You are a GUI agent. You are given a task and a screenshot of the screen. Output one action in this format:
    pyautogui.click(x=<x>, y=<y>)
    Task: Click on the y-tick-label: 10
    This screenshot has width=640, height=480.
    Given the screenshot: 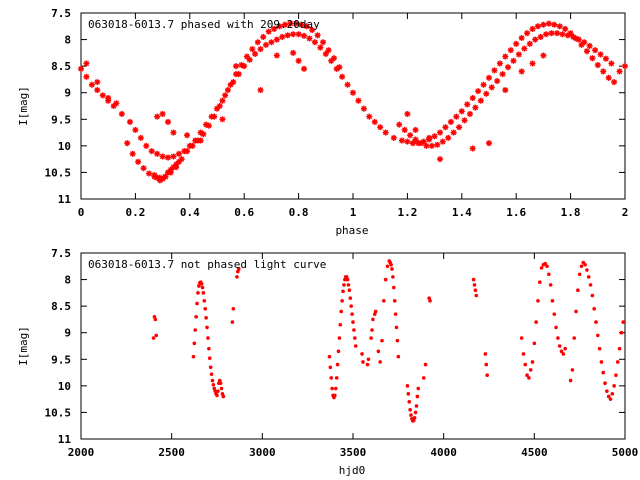 What is the action you would take?
    pyautogui.click(x=64, y=386)
    